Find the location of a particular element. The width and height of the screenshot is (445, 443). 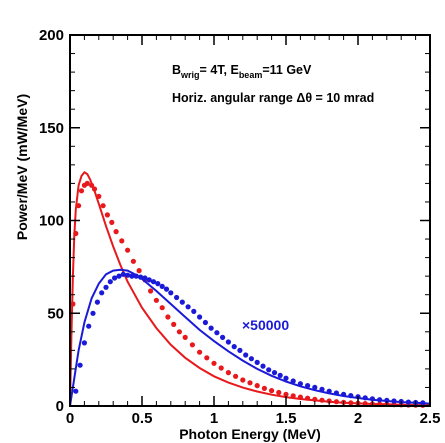

annotation-b-rest: = 4T, E is located at coordinates (219, 70).